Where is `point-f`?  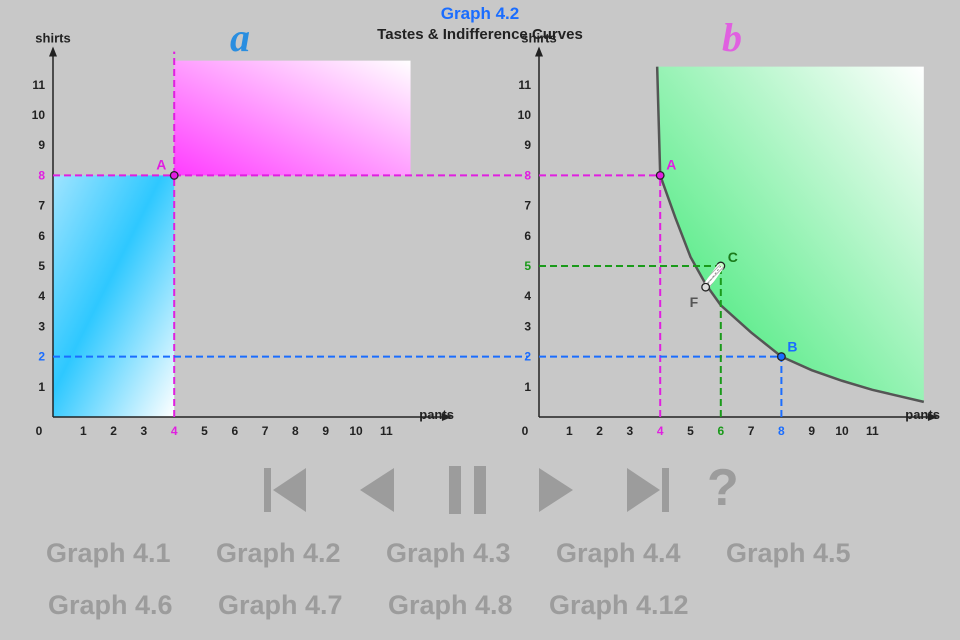 point-f is located at coordinates (706, 287).